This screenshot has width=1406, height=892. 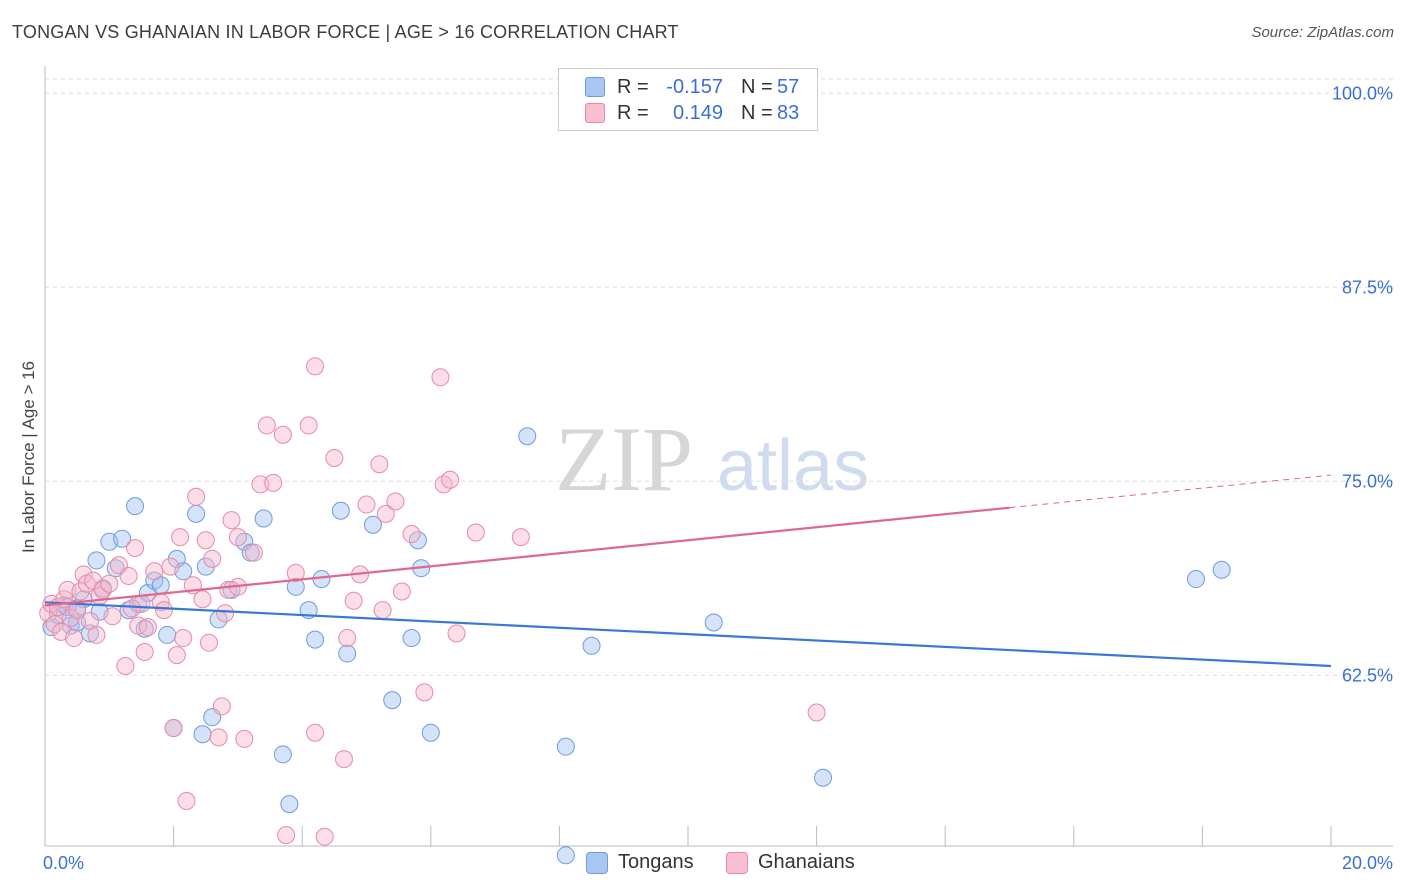 What do you see at coordinates (1367, 863) in the screenshot?
I see `x-tick-label: 20.0%` at bounding box center [1367, 863].